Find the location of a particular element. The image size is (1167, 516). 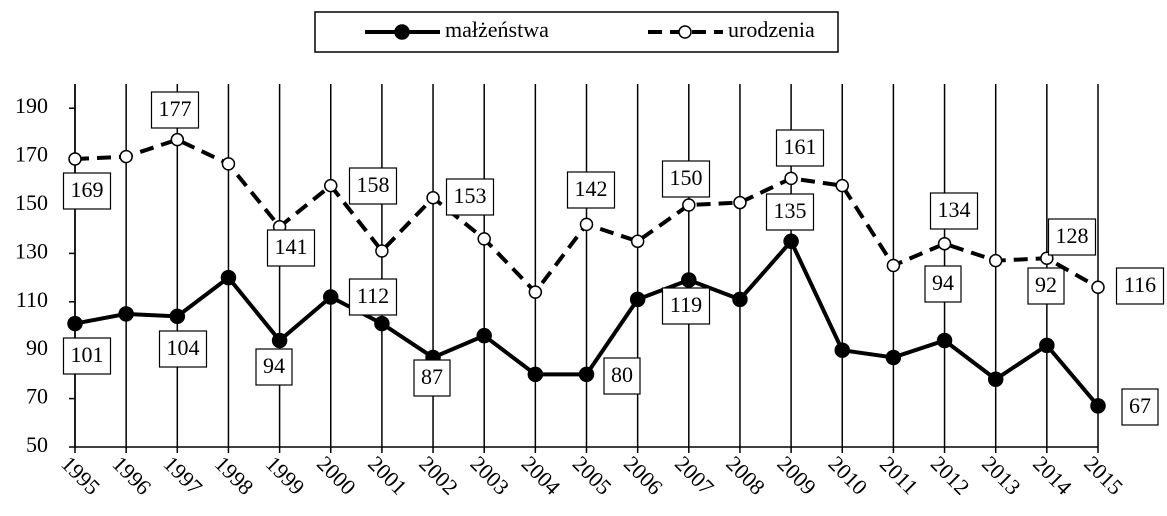

x-tick-label: 2000 is located at coordinates (336, 475).